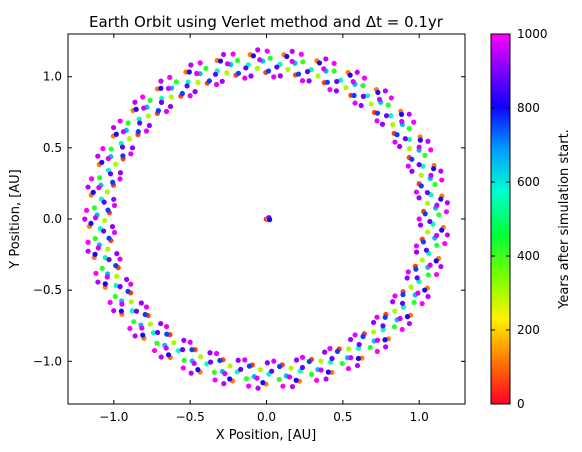 The width and height of the screenshot is (582, 452). Describe the element at coordinates (266, 435) in the screenshot. I see `x-axis-label: X Position, [AU]` at that location.